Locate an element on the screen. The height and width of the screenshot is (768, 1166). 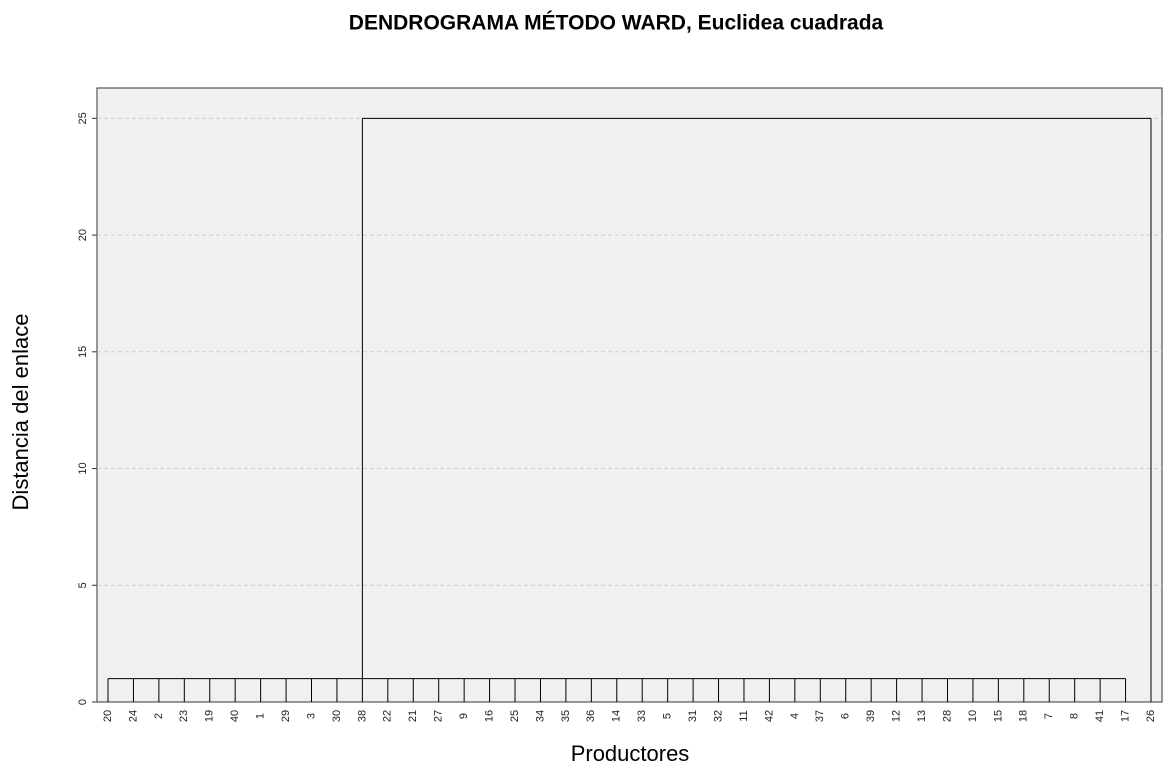
x-tick-label: 1 is located at coordinates (261, 716).